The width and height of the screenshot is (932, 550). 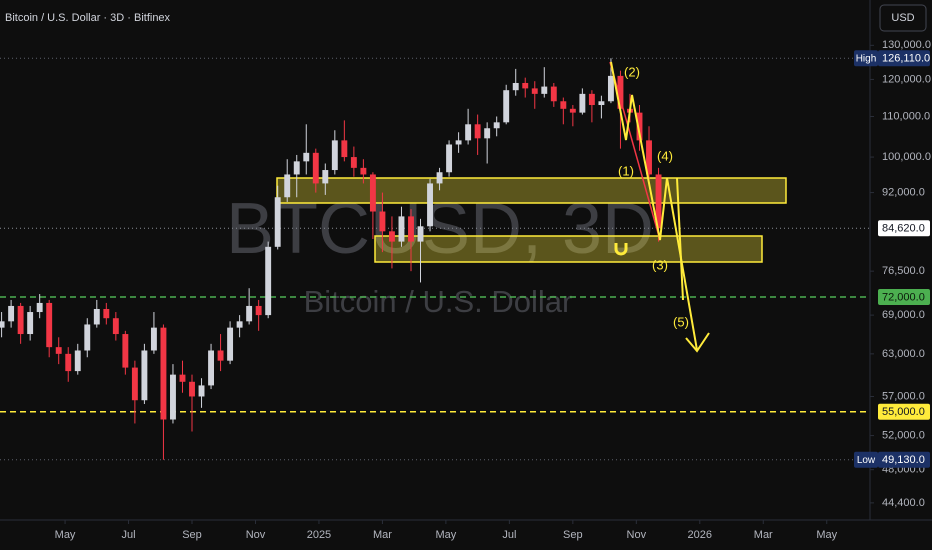 I want to click on x-tick-label: 2025, so click(x=319, y=535).